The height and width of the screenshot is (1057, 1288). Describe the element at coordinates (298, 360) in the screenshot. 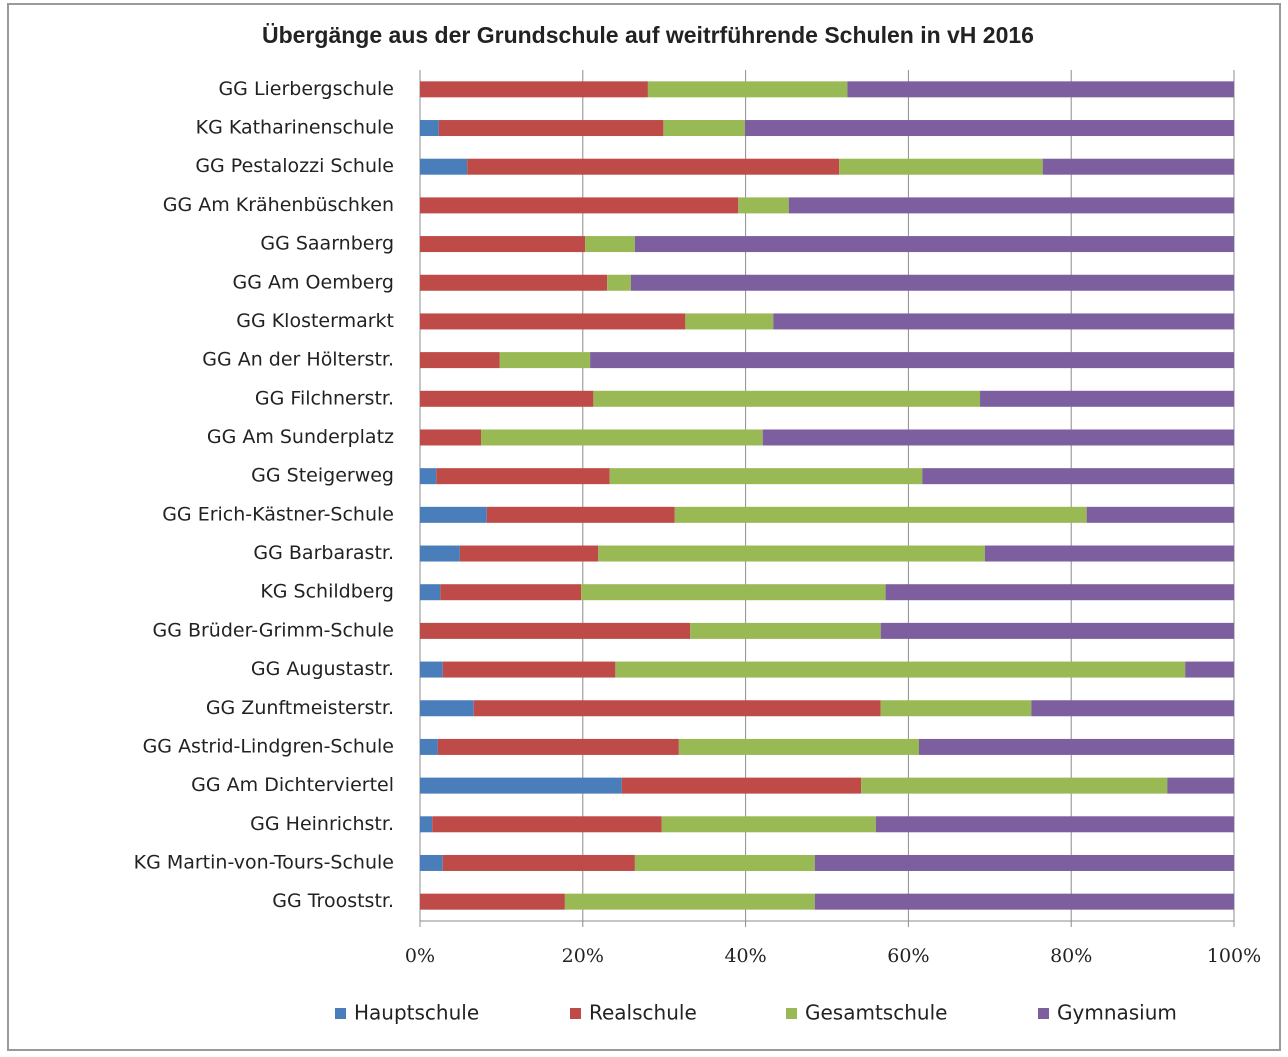

I see `y-tick-label: GG An der Hölterstr.` at that location.